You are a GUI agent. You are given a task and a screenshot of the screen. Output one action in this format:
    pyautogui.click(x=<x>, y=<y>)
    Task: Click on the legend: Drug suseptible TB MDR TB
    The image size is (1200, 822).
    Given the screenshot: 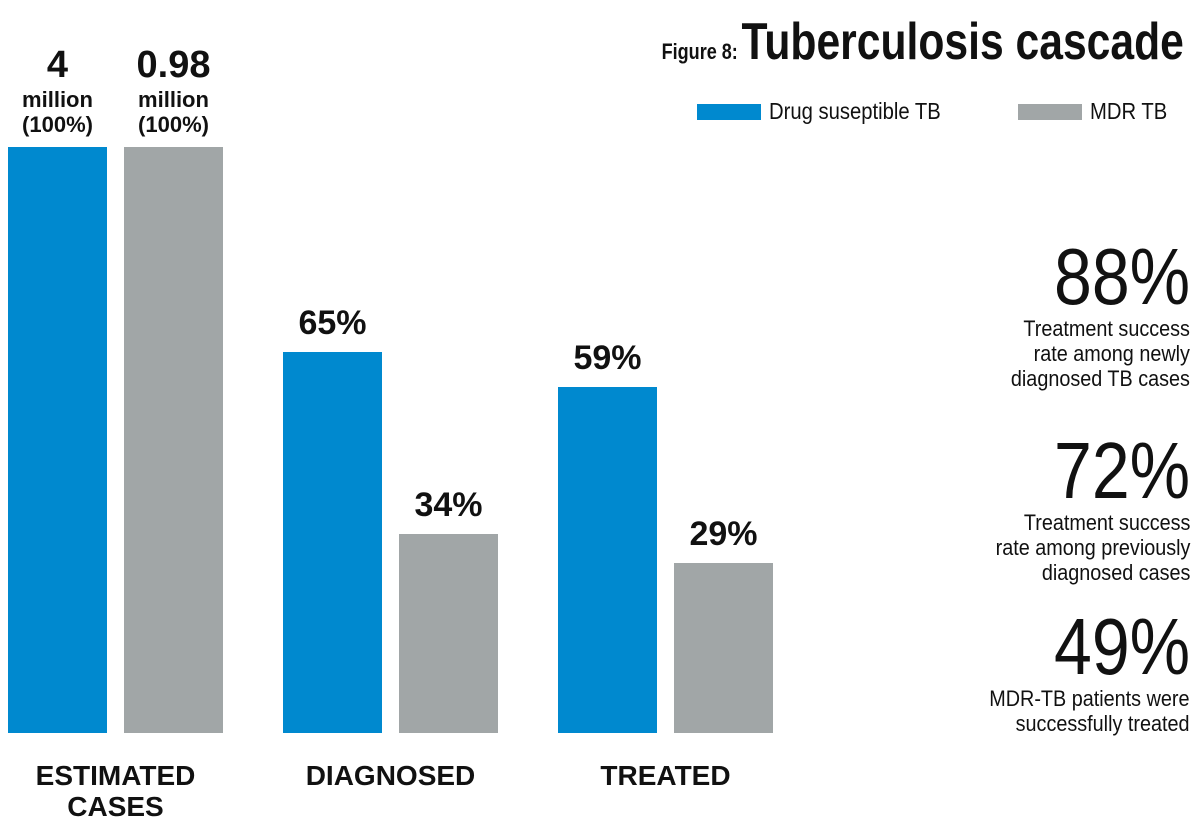 What is the action you would take?
    pyautogui.click(x=910, y=111)
    